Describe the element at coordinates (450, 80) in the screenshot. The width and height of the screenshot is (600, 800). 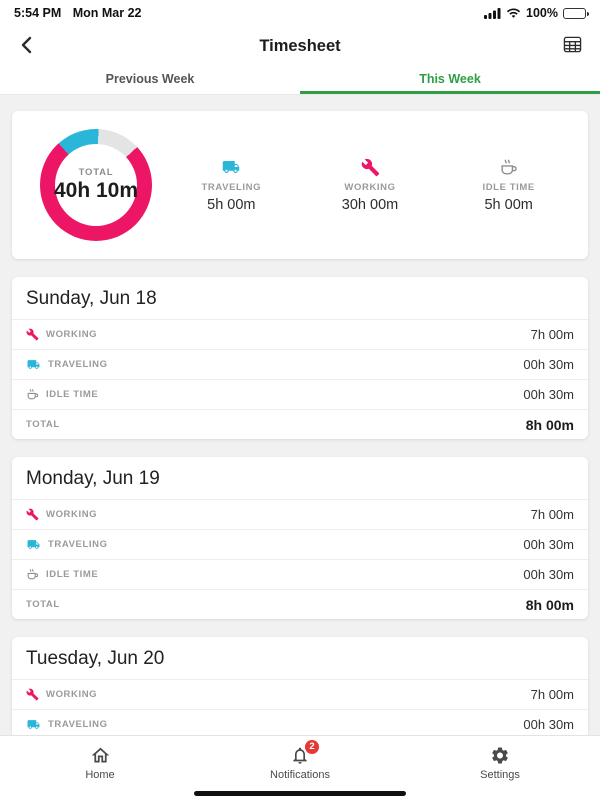
I see `tab-this-week: This Week` at that location.